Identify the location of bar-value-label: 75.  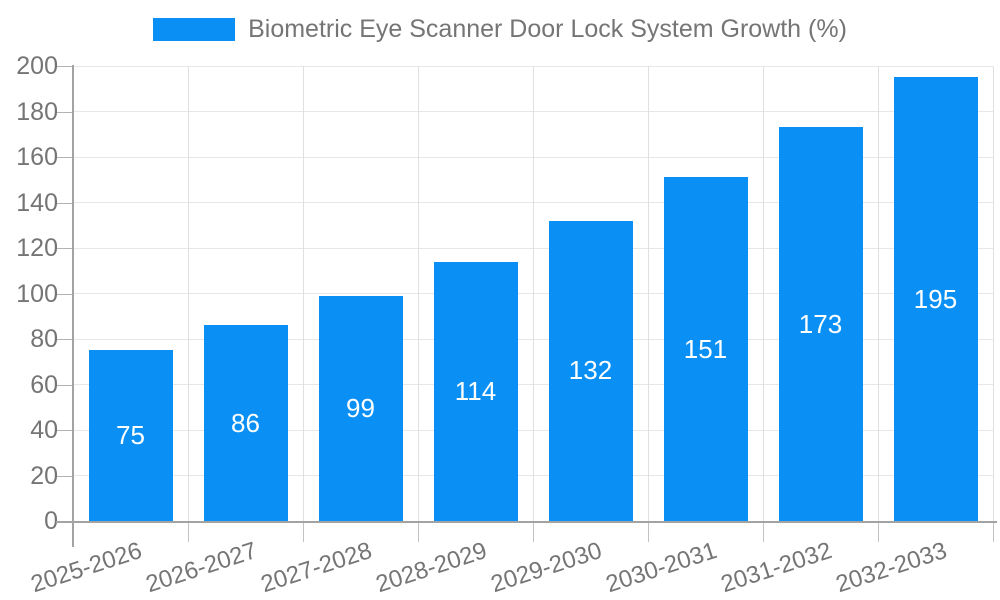
(130, 435).